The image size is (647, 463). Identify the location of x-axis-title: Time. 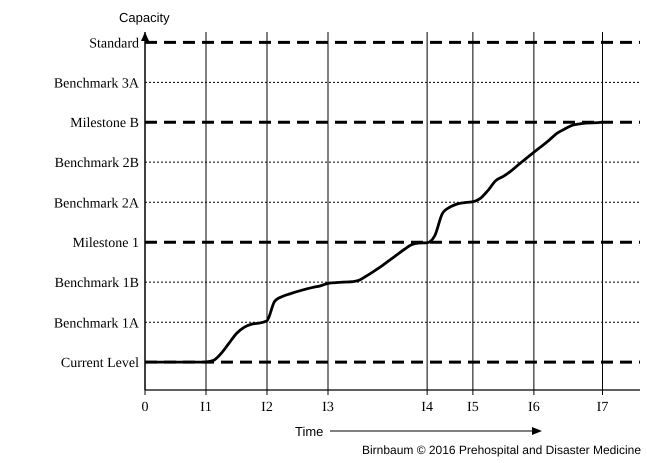
(309, 431).